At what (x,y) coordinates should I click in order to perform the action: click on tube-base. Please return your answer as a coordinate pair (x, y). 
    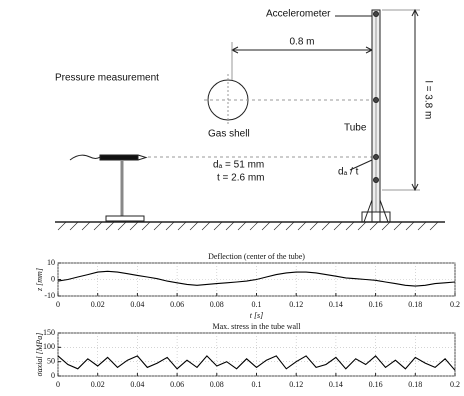
    Looking at the image, I should click on (376, 217).